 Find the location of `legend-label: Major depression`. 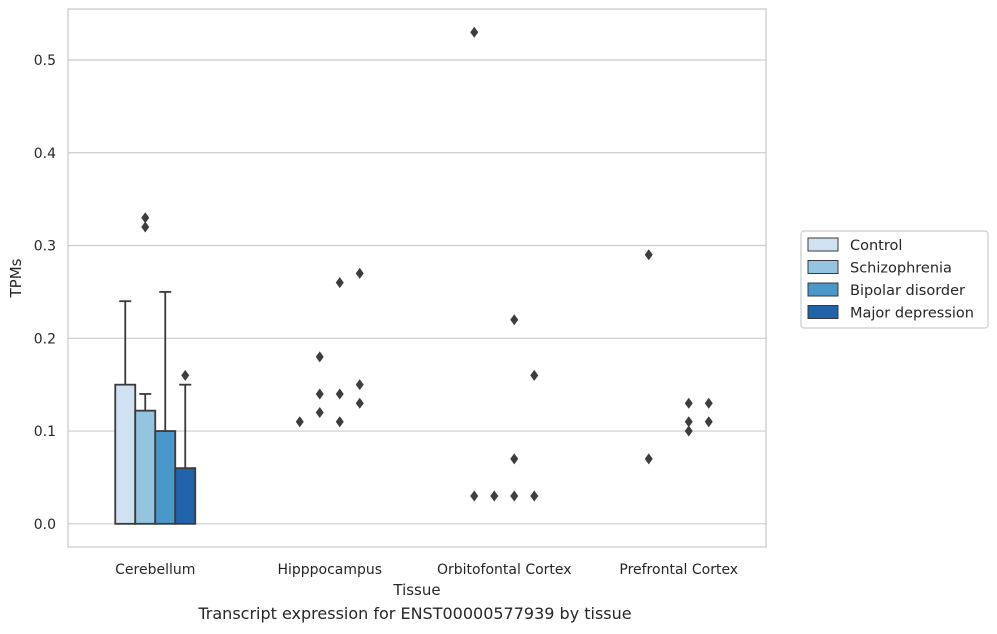

legend-label: Major depression is located at coordinates (912, 314).